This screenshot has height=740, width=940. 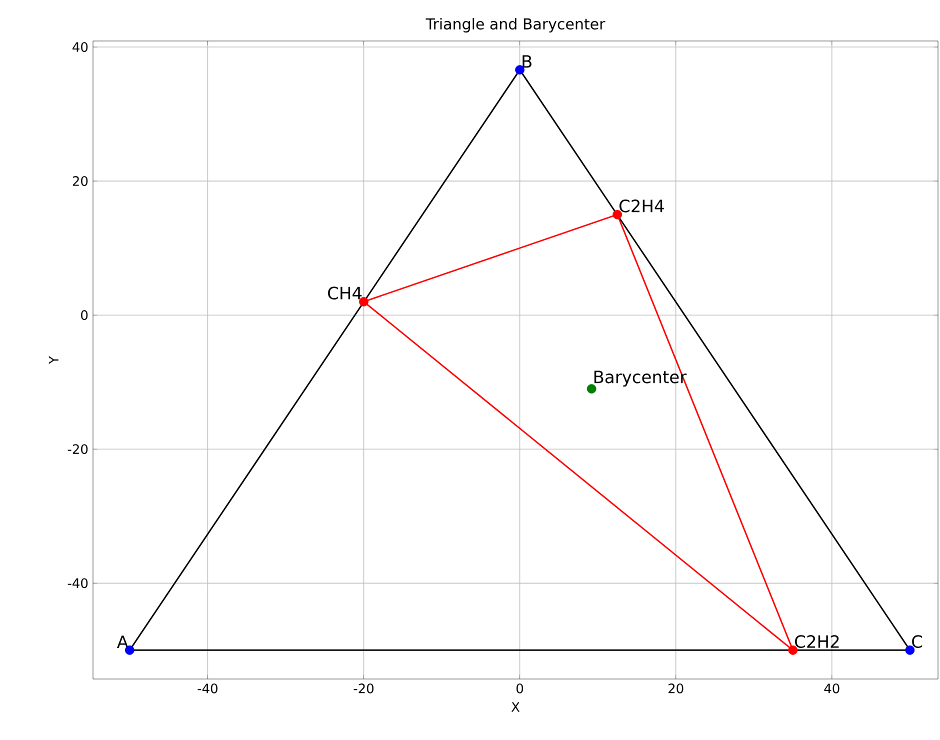 What do you see at coordinates (80, 181) in the screenshot?
I see `y-tick-label: 20` at bounding box center [80, 181].